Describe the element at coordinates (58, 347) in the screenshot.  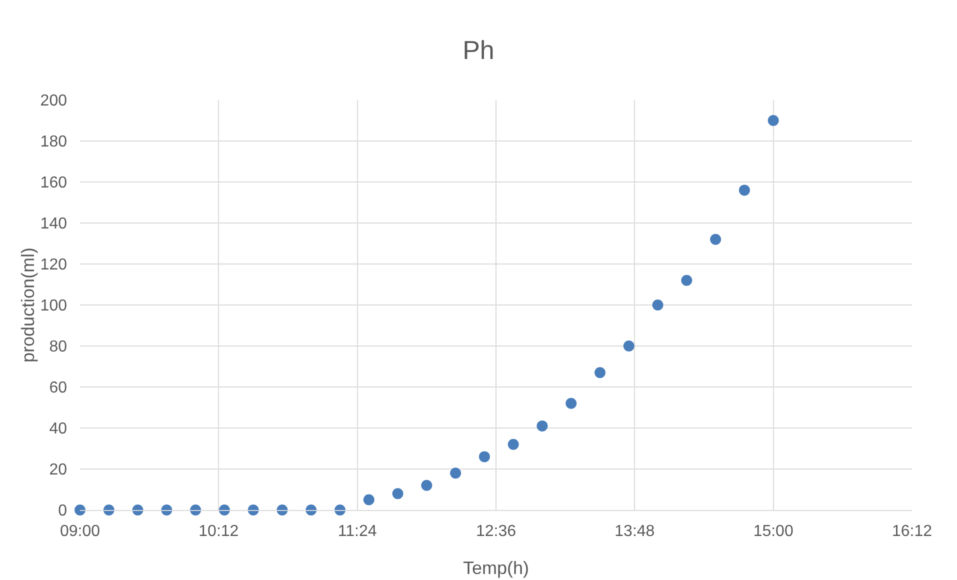
I see `y-tick-label: 80` at that location.